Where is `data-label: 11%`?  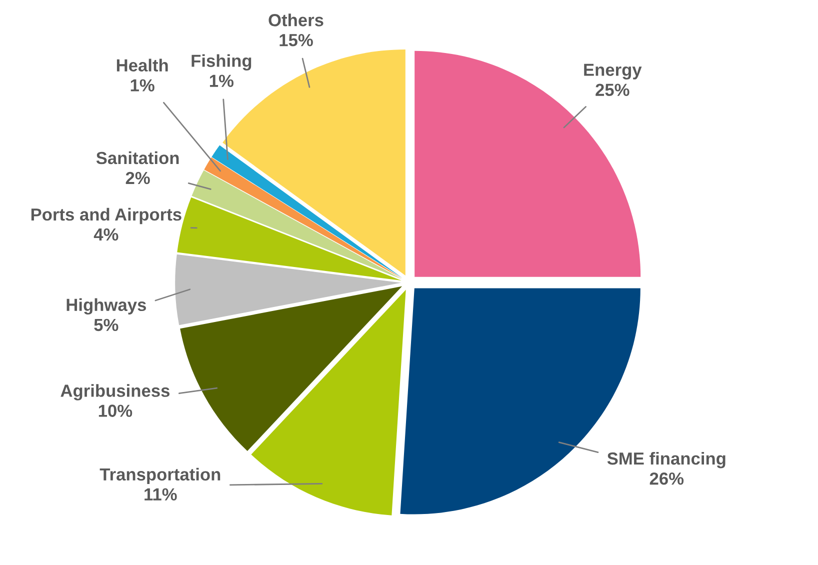 data-label: 11% is located at coordinates (160, 494).